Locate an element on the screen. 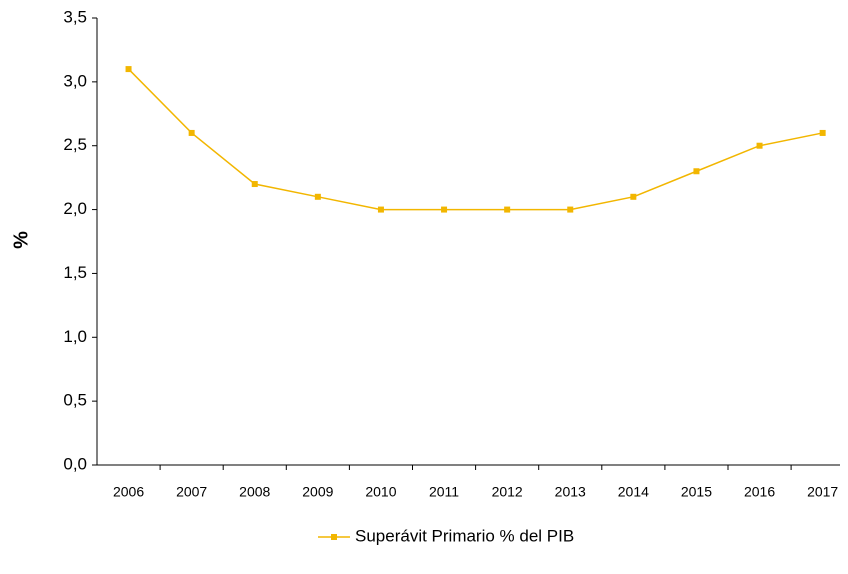 This screenshot has height=574, width=848. y-tick-label: 3,0 is located at coordinates (75, 80).